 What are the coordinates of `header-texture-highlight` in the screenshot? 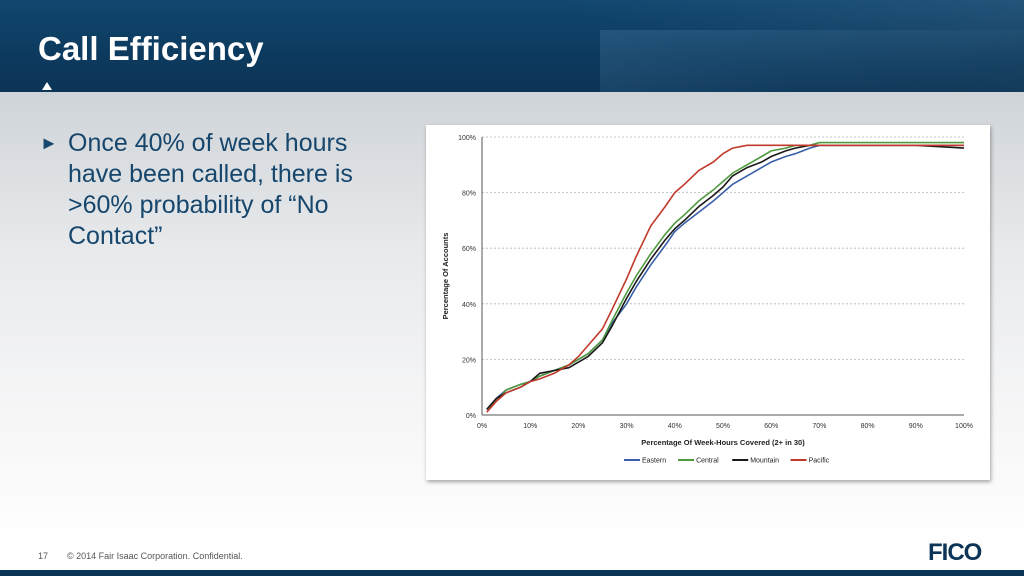 It's located at (812, 61).